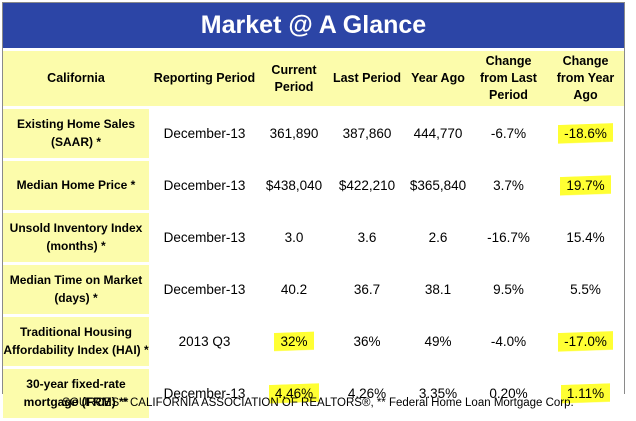 The width and height of the screenshot is (636, 421). I want to click on highlight-mark: 1.11%, so click(585, 393).